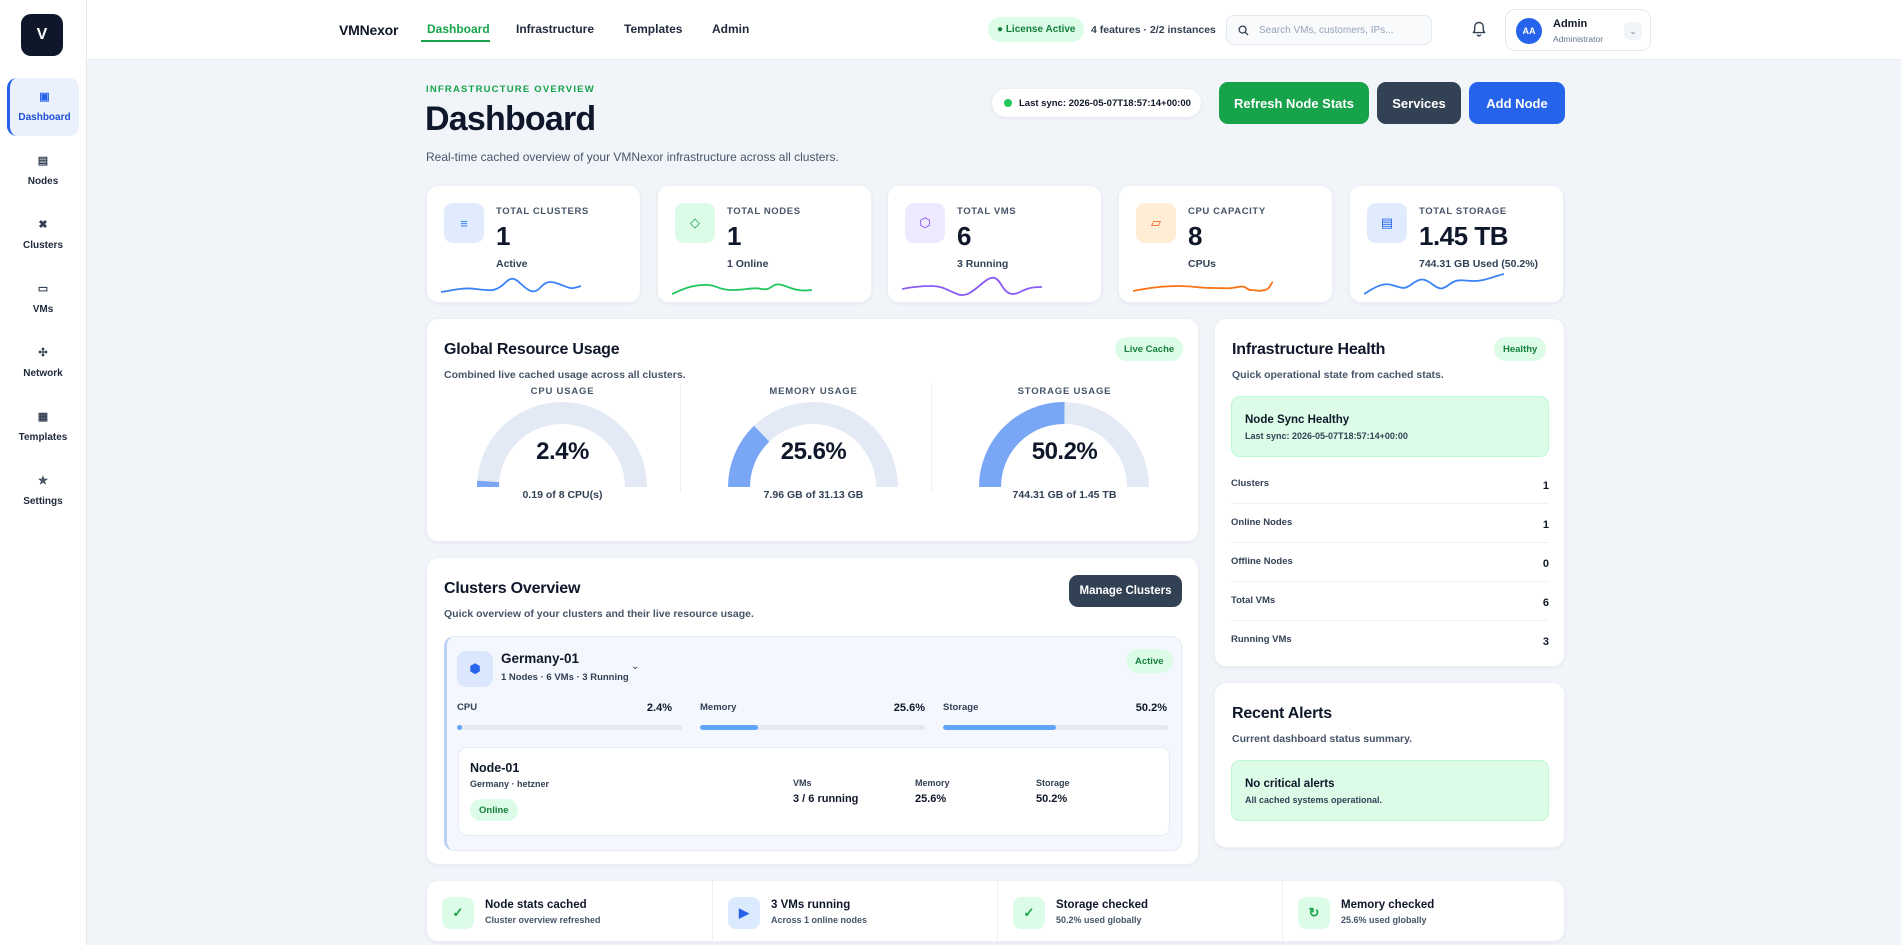  I want to click on gauge-sub: 7.96 GB of 31.13 GB, so click(813, 495).